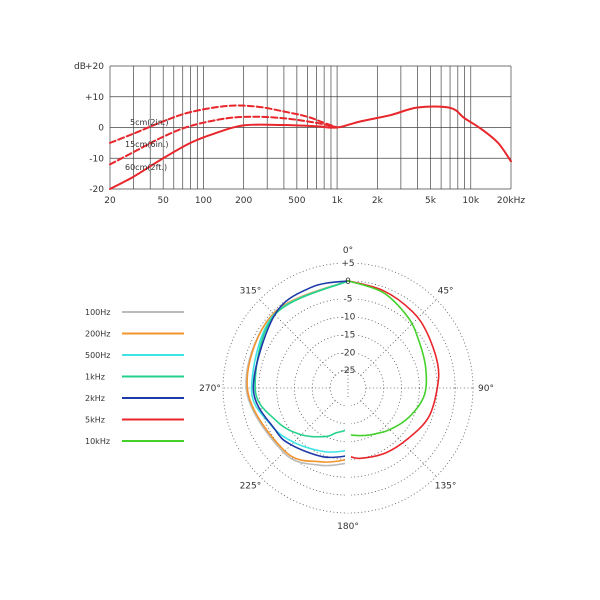 This screenshot has height=600, width=600. I want to click on x-tick-label: 1k, so click(338, 201).